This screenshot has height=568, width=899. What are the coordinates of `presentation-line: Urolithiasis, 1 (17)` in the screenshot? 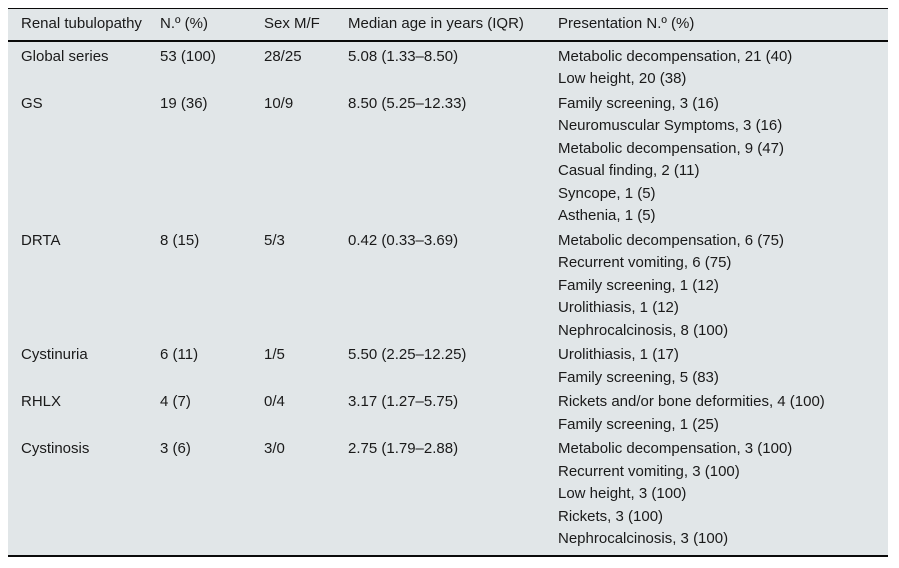 It's located at (618, 354).